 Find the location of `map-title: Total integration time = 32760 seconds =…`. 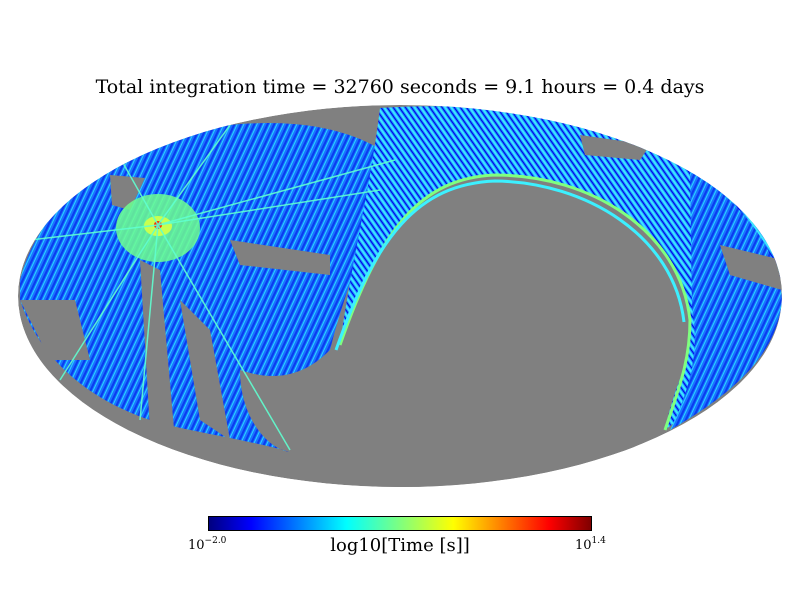

map-title: Total integration time = 32760 seconds =… is located at coordinates (400, 87).